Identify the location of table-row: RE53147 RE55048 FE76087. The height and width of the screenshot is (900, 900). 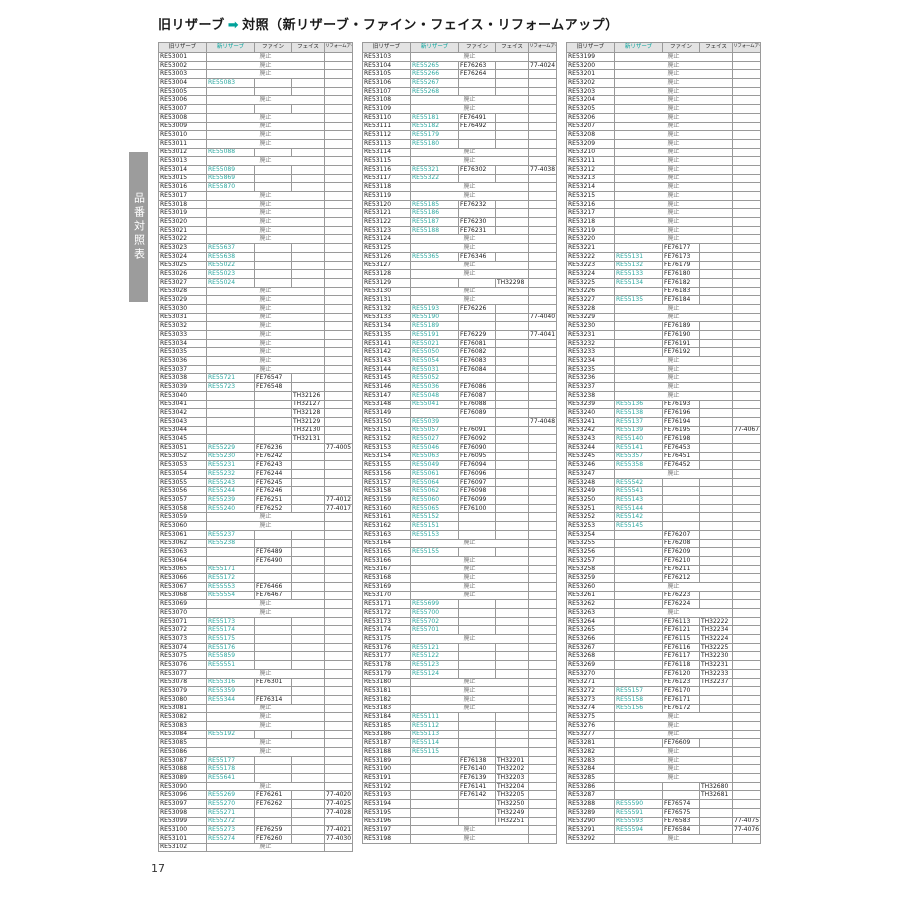
(459, 395).